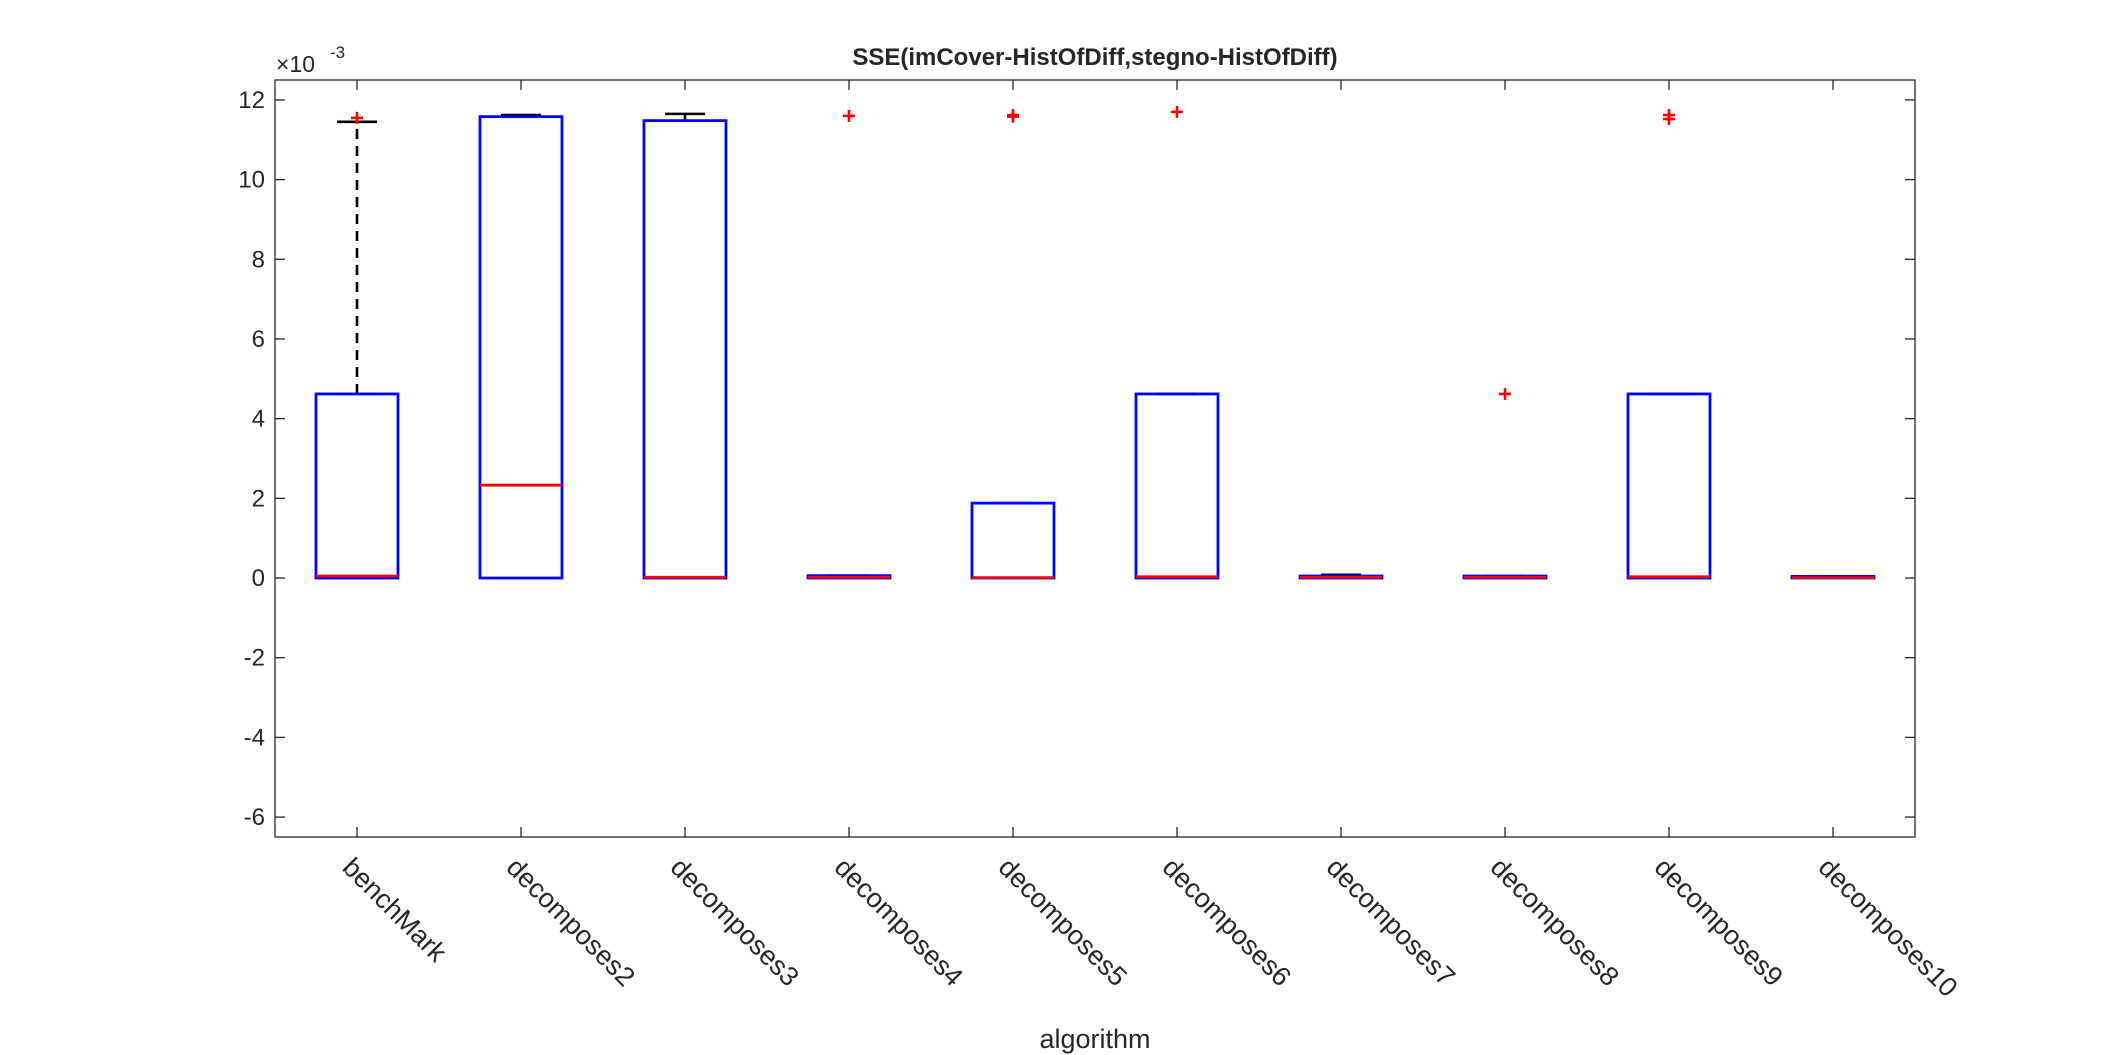  What do you see at coordinates (251, 100) in the screenshot?
I see `y-tick-label: 12` at bounding box center [251, 100].